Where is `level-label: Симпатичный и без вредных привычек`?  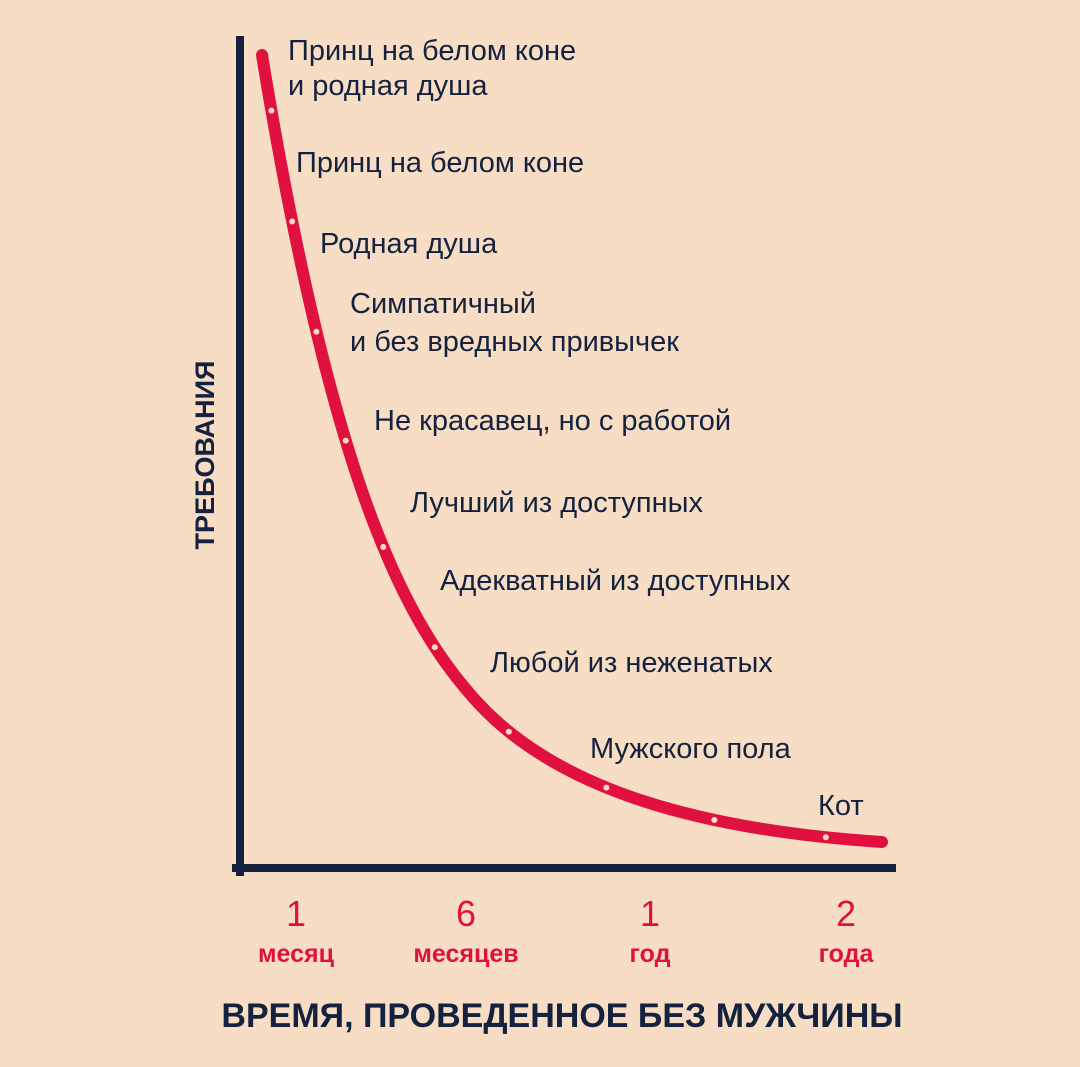 level-label: Симпатичный и без вредных привычек is located at coordinates (514, 323).